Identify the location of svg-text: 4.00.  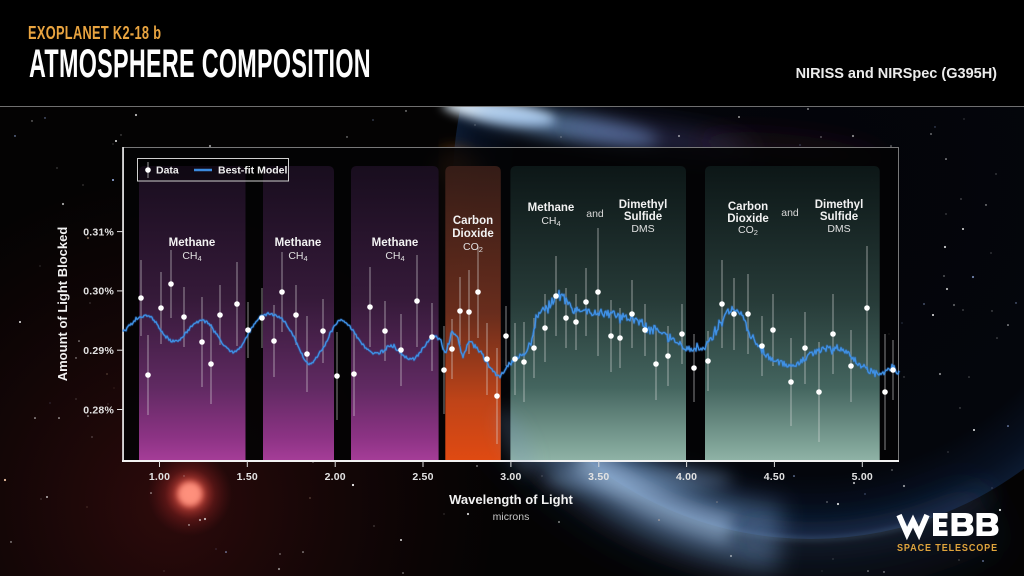
(686, 477).